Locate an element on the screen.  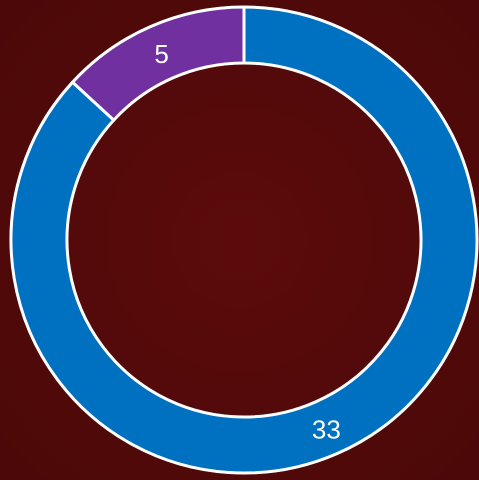
data-label: 33 is located at coordinates (326, 430).